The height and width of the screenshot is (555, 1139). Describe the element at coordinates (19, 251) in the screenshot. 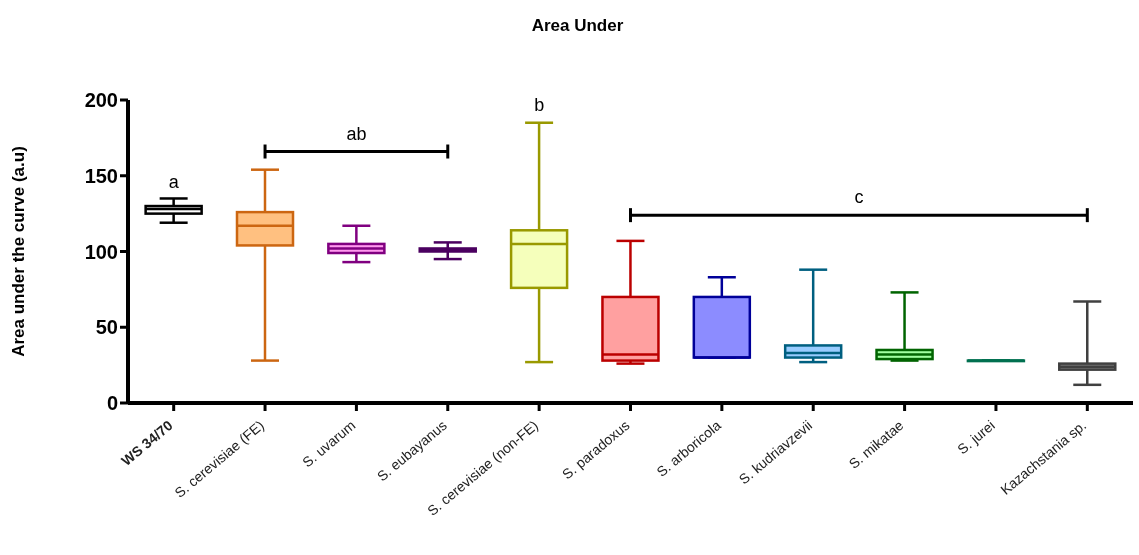

I see `y-axis-title: Area under the curve (a.u)` at that location.